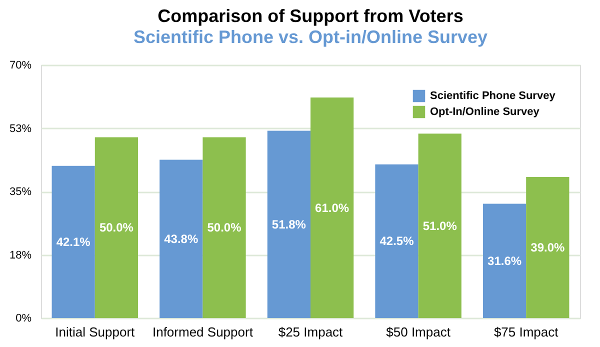 This screenshot has width=600, height=347. I want to click on y-tick-label: 18%, so click(20, 255).